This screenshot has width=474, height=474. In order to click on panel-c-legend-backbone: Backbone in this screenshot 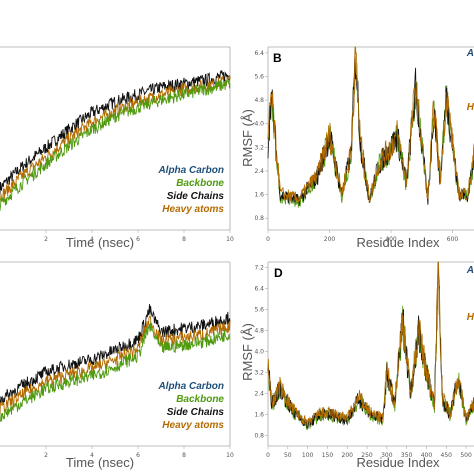, I will do `click(200, 399)`.